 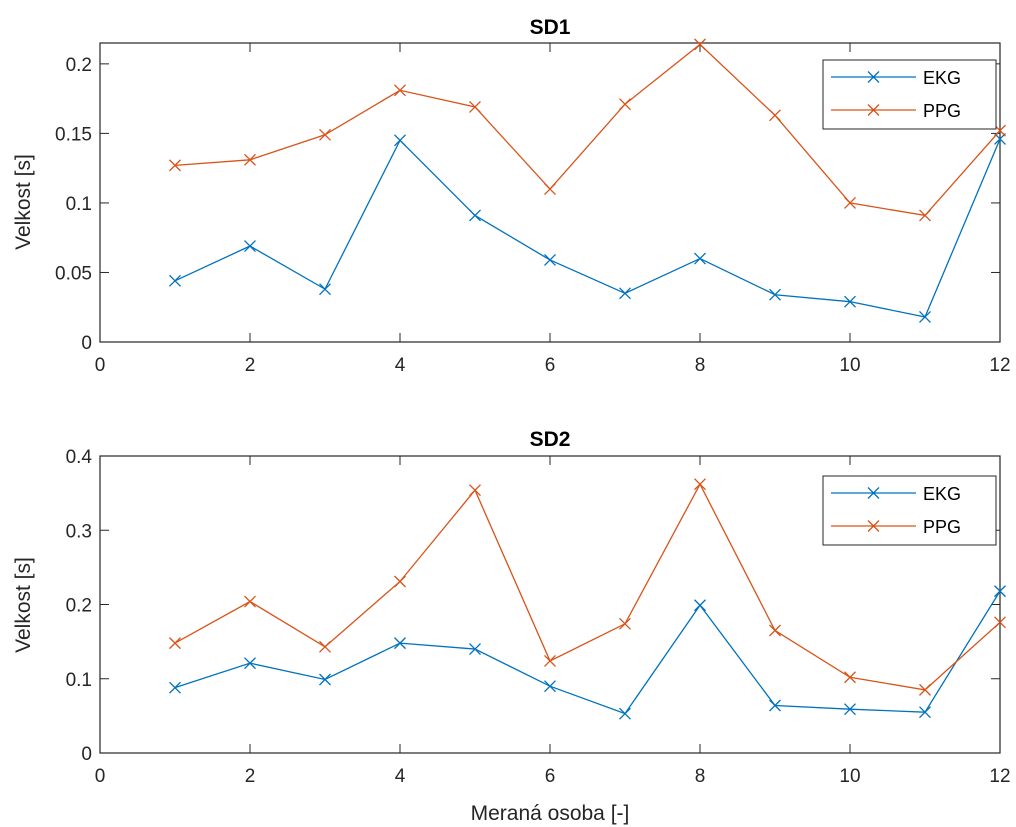 What do you see at coordinates (942, 527) in the screenshot?
I see `legend-label-ppg-sd2: PPG` at bounding box center [942, 527].